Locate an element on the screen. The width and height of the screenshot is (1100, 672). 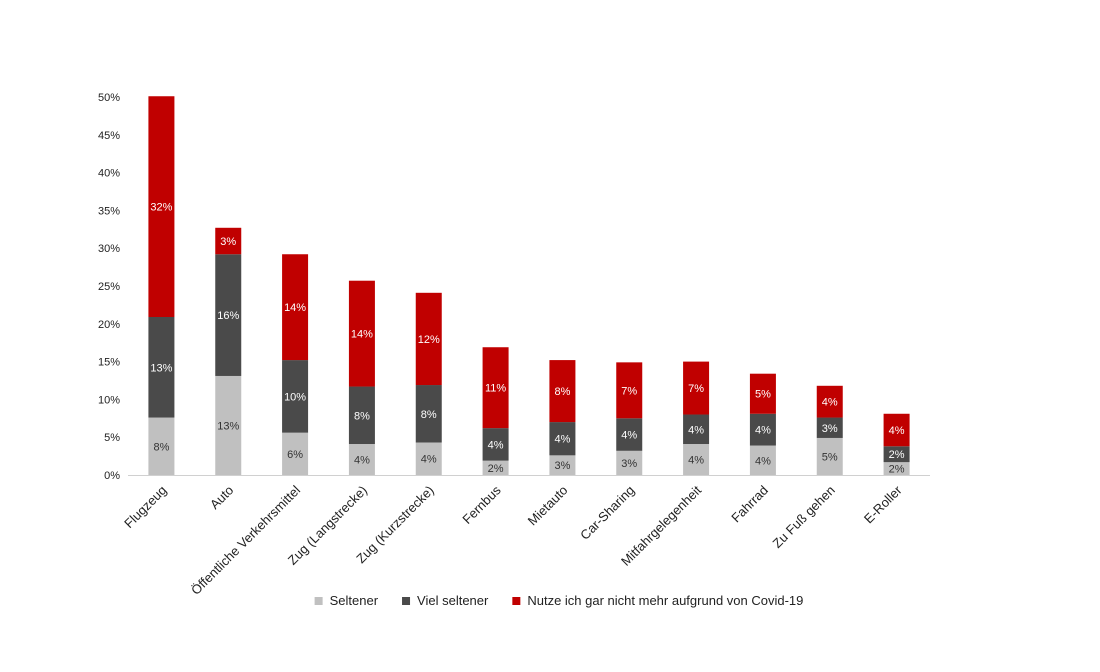
bar-stack: 2% 4% 11% is located at coordinates (495, 411).